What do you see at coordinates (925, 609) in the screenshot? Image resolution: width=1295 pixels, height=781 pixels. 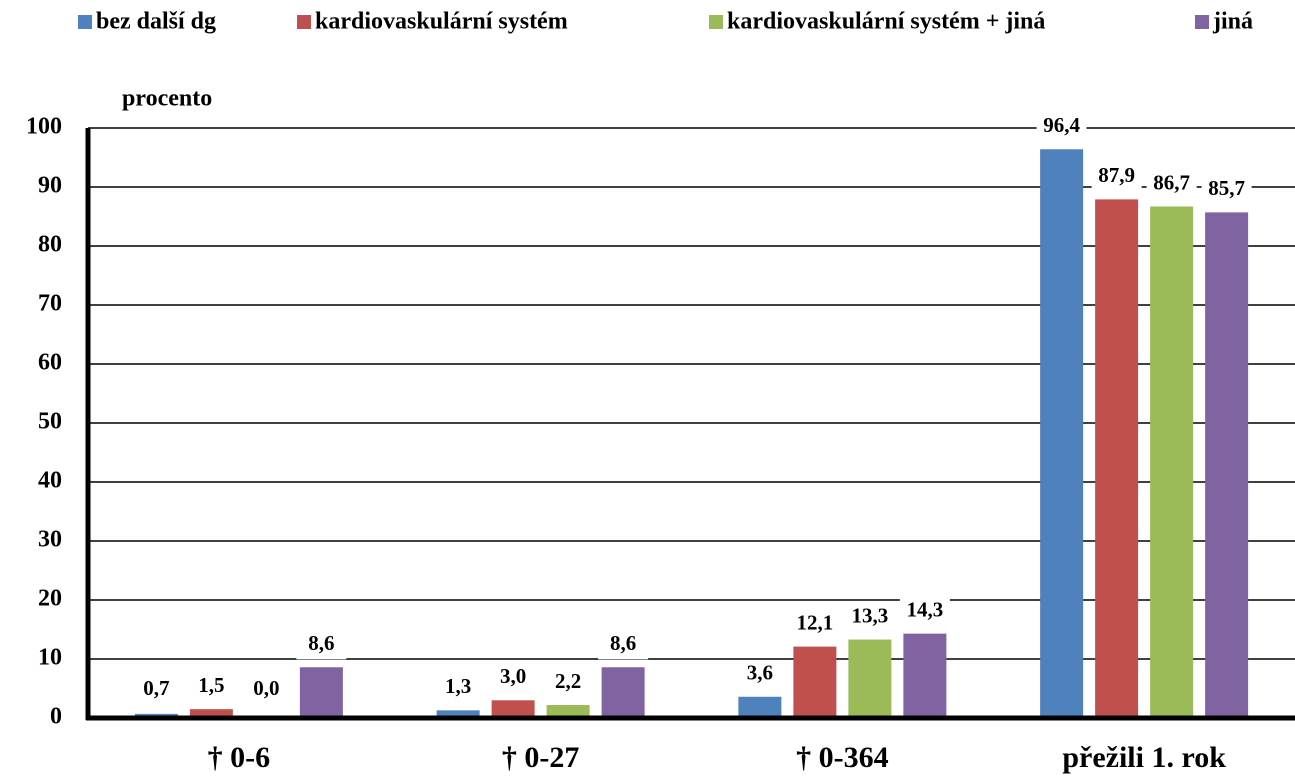 I see `value-label: 14,3` at bounding box center [925, 609].